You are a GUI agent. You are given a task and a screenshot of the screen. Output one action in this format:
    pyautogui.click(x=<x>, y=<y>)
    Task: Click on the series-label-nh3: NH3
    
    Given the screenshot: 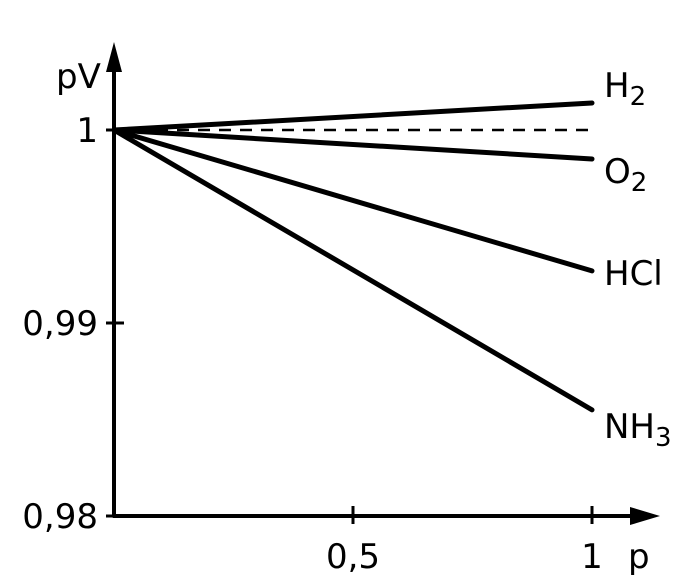 What is the action you would take?
    pyautogui.click(x=638, y=430)
    